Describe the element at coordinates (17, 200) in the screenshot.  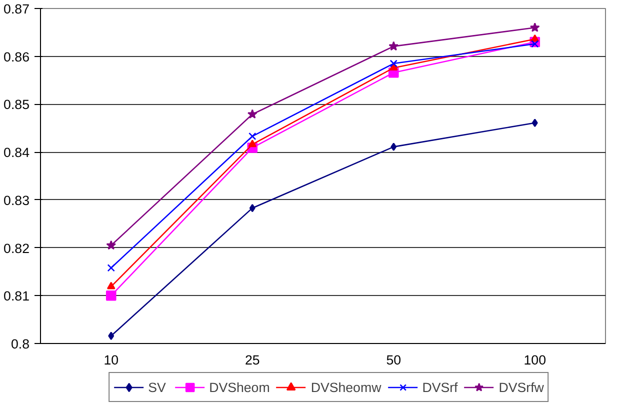
I see `y-tick-label: 0.83` at that location.